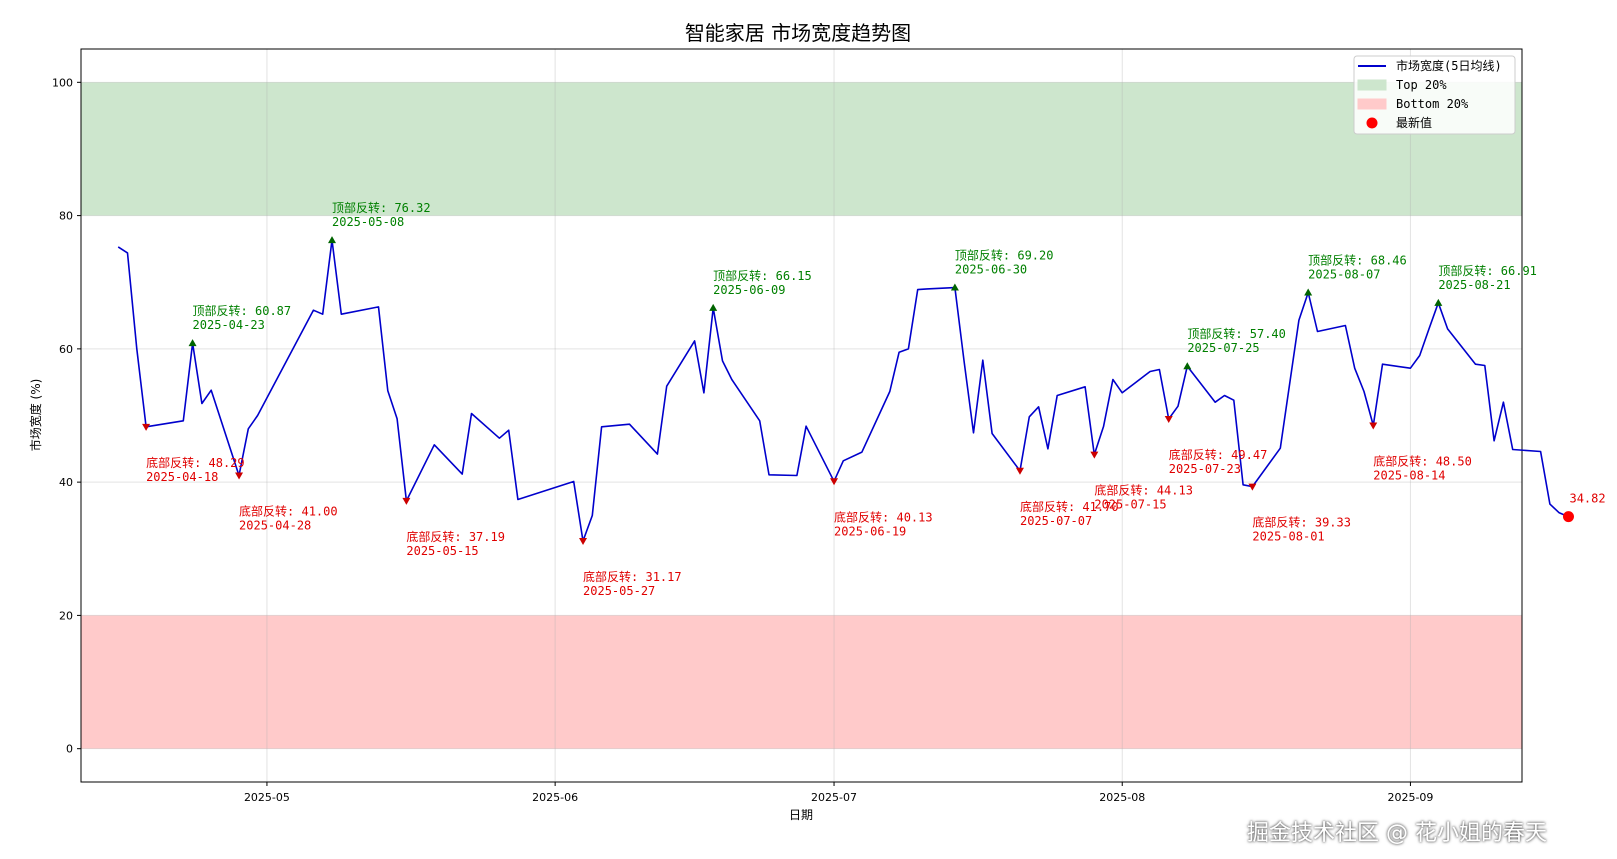 The image size is (1617, 859). What do you see at coordinates (182, 477) in the screenshot?
I see `bottom-reversal-date: 2025-04-18` at bounding box center [182, 477].